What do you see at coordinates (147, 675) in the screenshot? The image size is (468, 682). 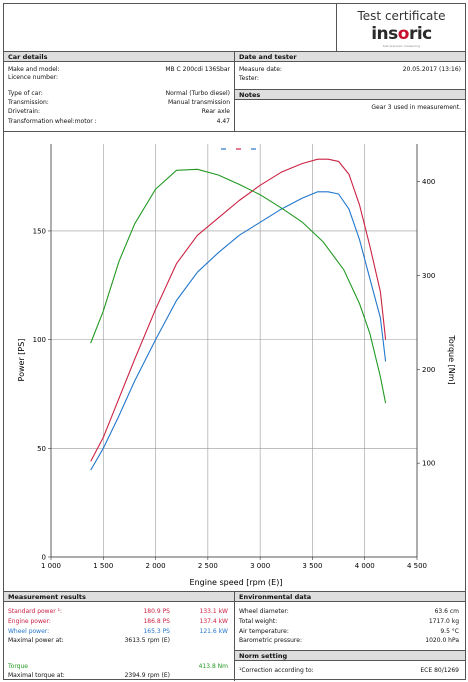 I see `max-torque-value: 2394.9 rpm (E)` at bounding box center [147, 675].